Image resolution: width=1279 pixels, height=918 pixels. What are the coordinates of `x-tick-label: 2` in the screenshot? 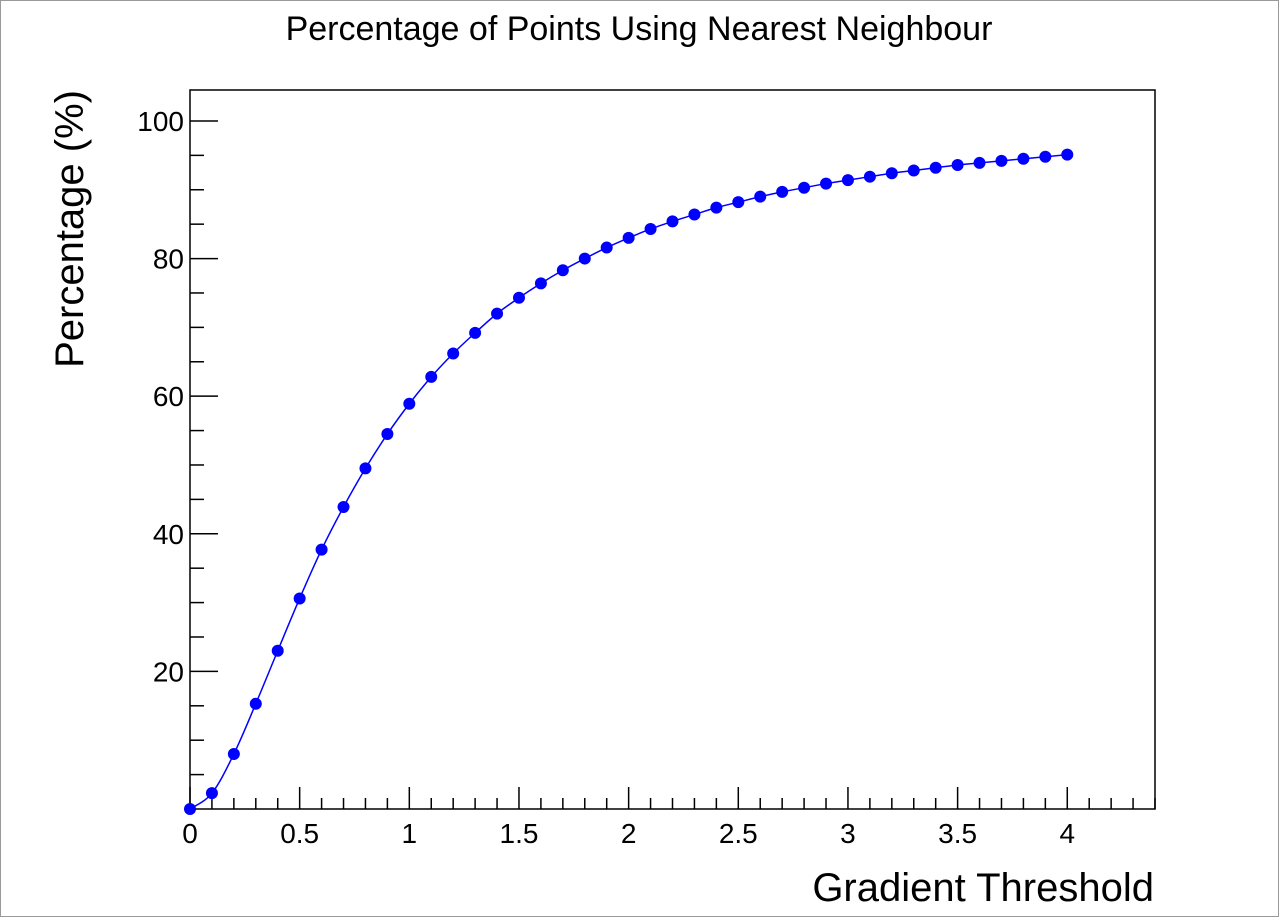 It's located at (629, 833).